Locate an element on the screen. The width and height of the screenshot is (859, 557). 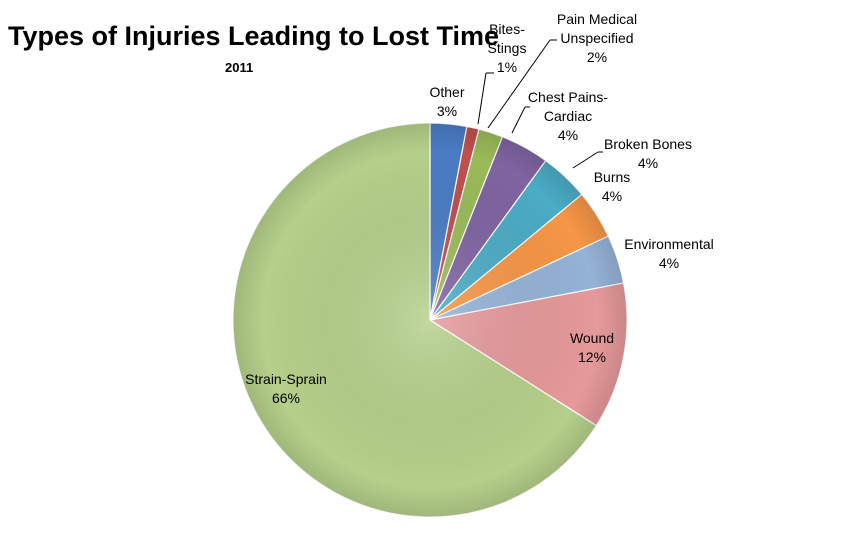
leader-lines is located at coordinates (540, 104).